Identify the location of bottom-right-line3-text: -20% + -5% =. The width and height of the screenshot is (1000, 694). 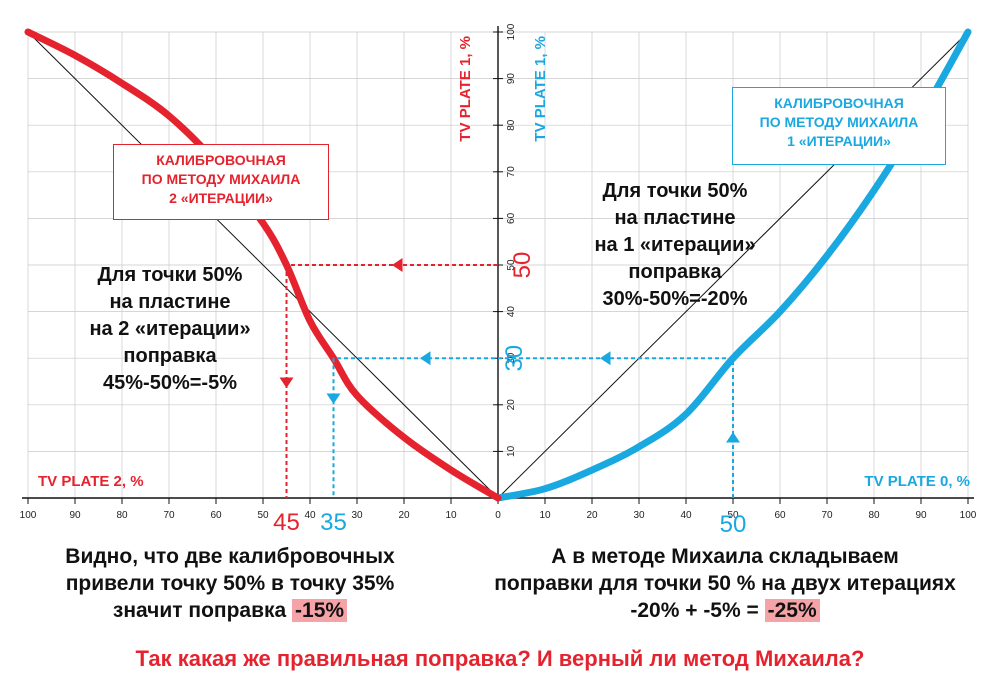
(697, 610).